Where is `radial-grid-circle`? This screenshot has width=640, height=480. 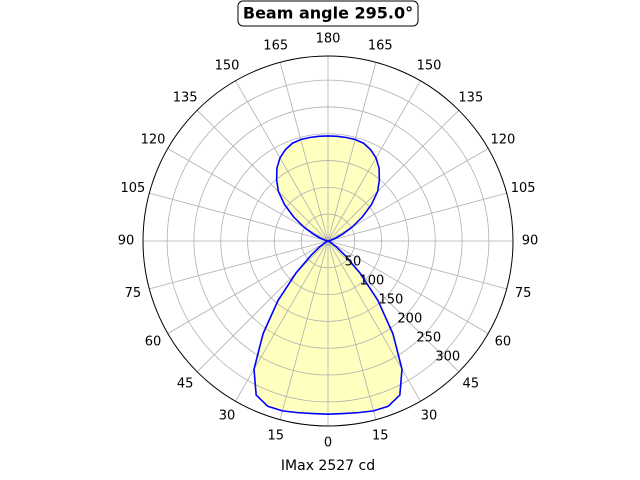
radial-grid-circle is located at coordinates (328, 241).